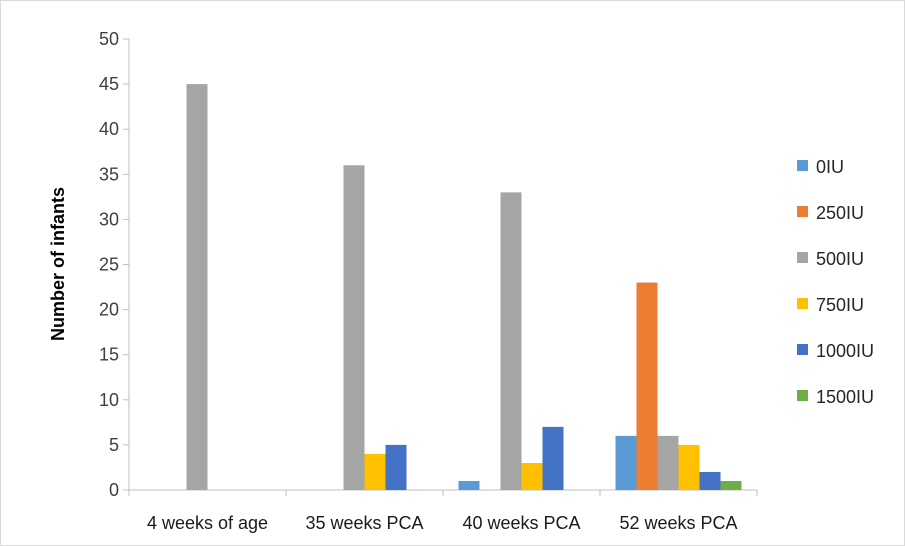 The image size is (905, 546). Describe the element at coordinates (207, 523) in the screenshot. I see `x-category-label: 4 weeks of age` at that location.